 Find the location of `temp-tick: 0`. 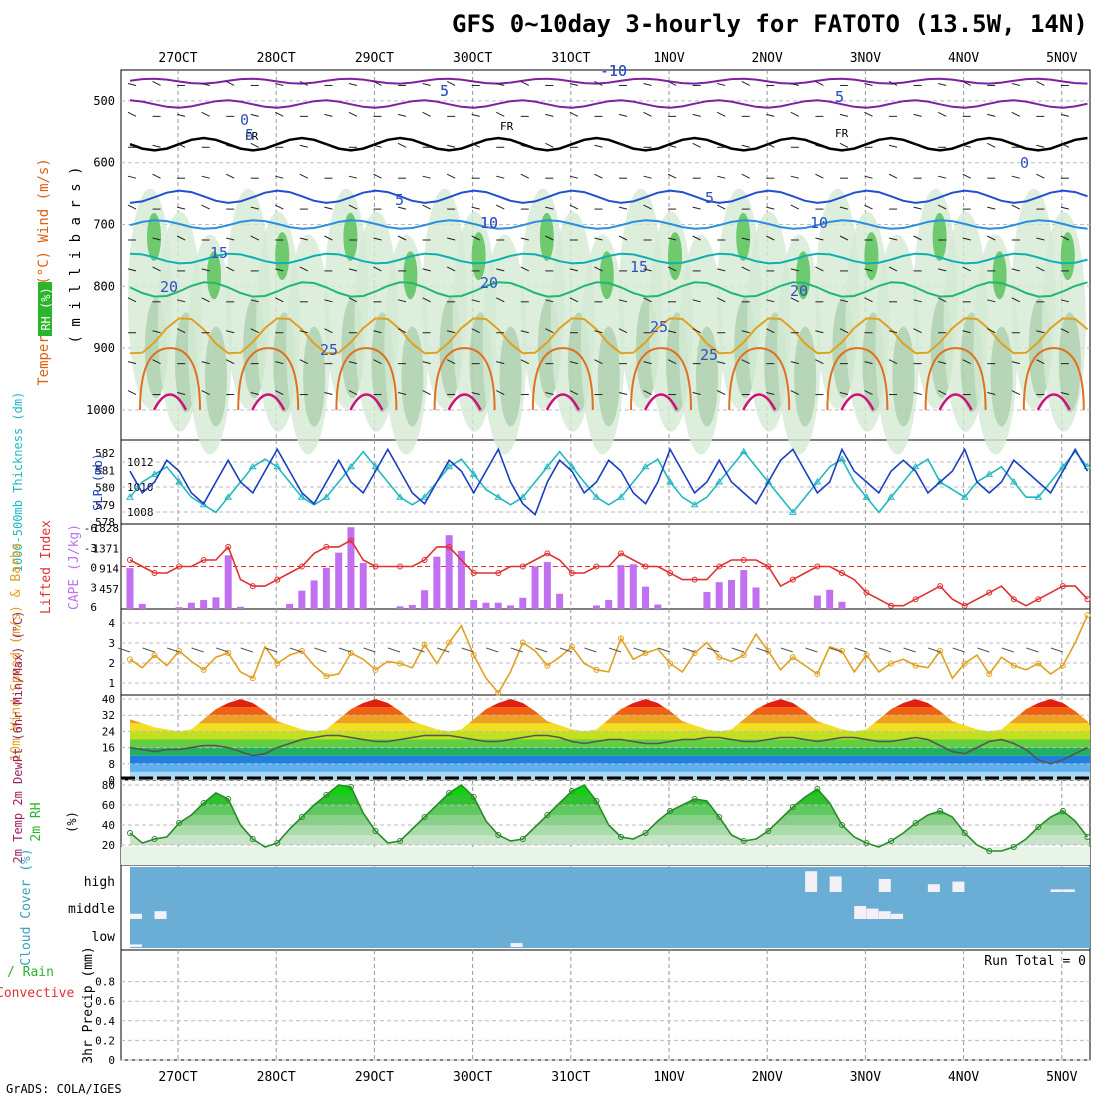

temp-tick: 0 is located at coordinates (111, 780).